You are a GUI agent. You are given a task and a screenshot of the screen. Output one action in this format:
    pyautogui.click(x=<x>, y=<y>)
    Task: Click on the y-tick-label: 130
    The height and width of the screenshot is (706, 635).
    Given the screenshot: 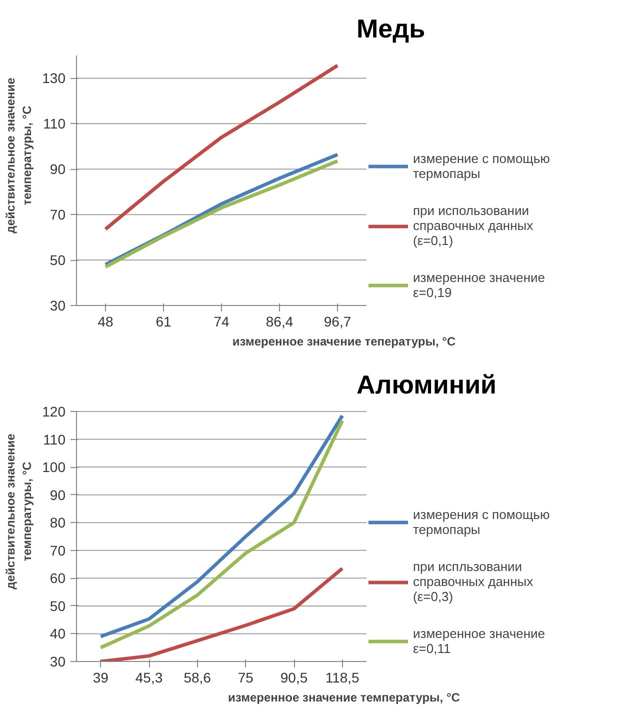 What is the action you would take?
    pyautogui.click(x=54, y=78)
    